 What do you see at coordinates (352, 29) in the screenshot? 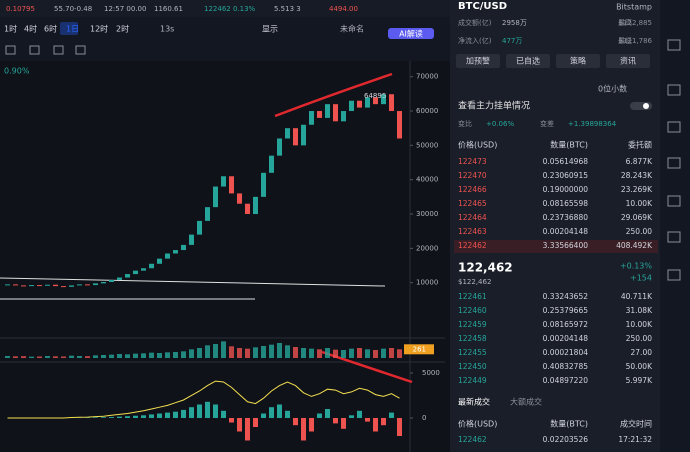
I see `layout: 未命名` at bounding box center [352, 29].